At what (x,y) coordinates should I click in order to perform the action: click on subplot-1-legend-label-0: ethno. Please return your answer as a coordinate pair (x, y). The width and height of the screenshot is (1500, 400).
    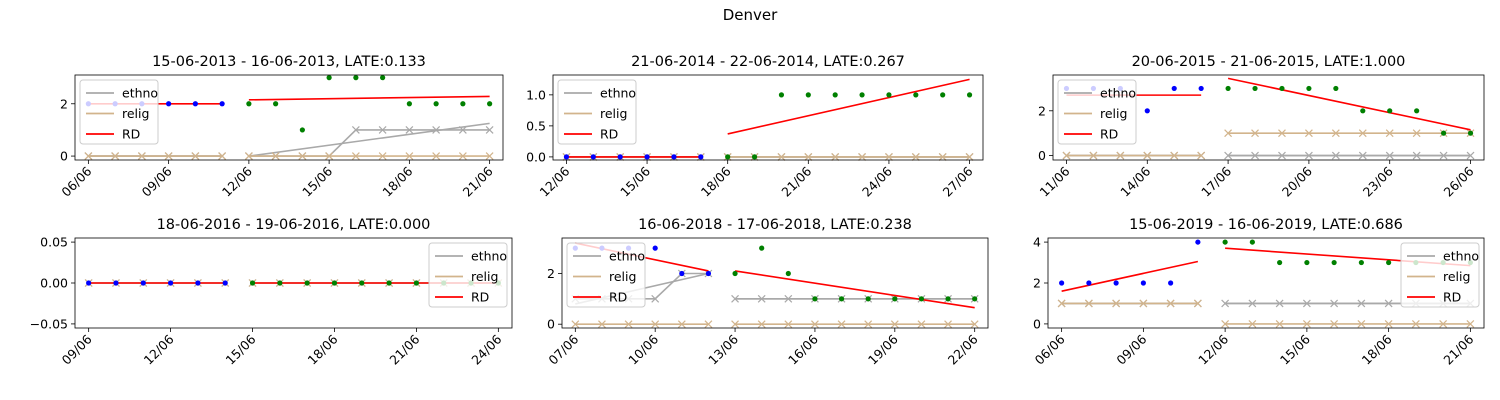
    Looking at the image, I should click on (140, 93).